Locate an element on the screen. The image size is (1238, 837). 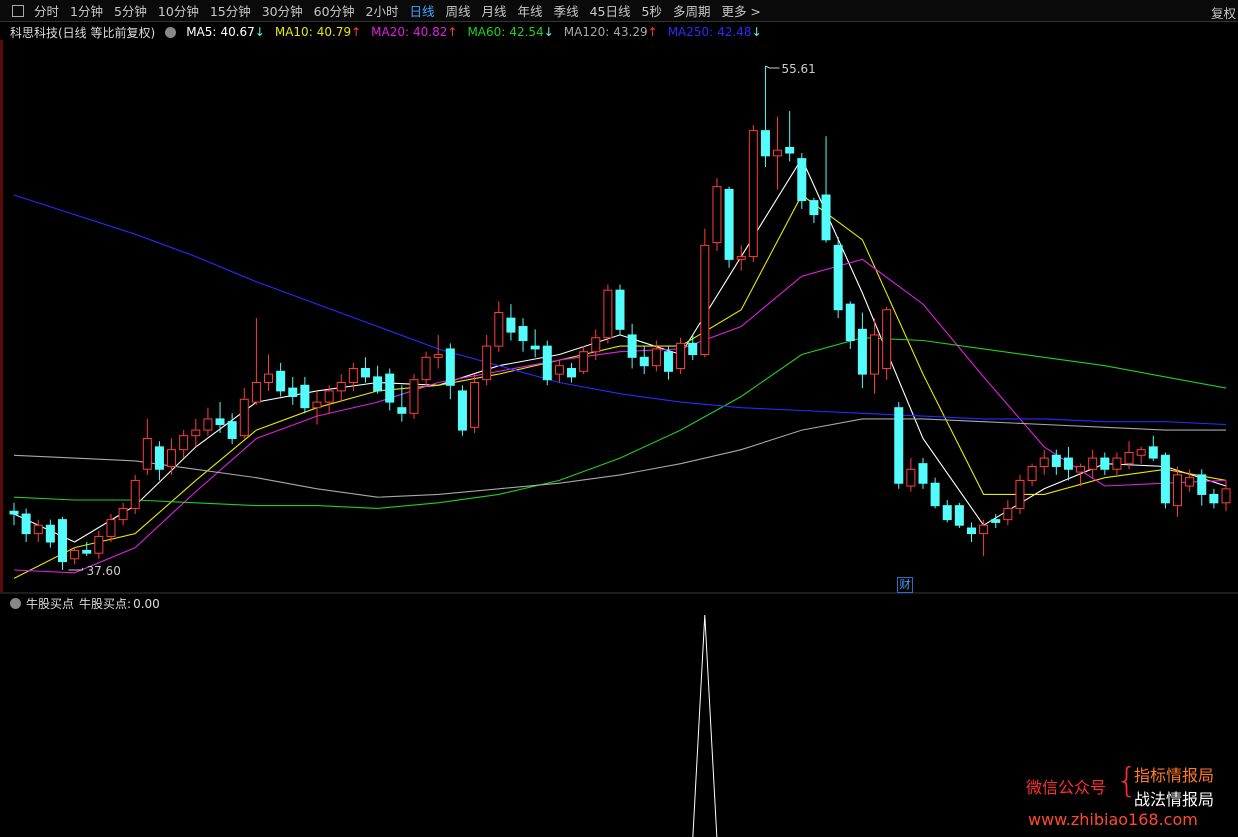
legend-value: 40.82 is located at coordinates (430, 32).